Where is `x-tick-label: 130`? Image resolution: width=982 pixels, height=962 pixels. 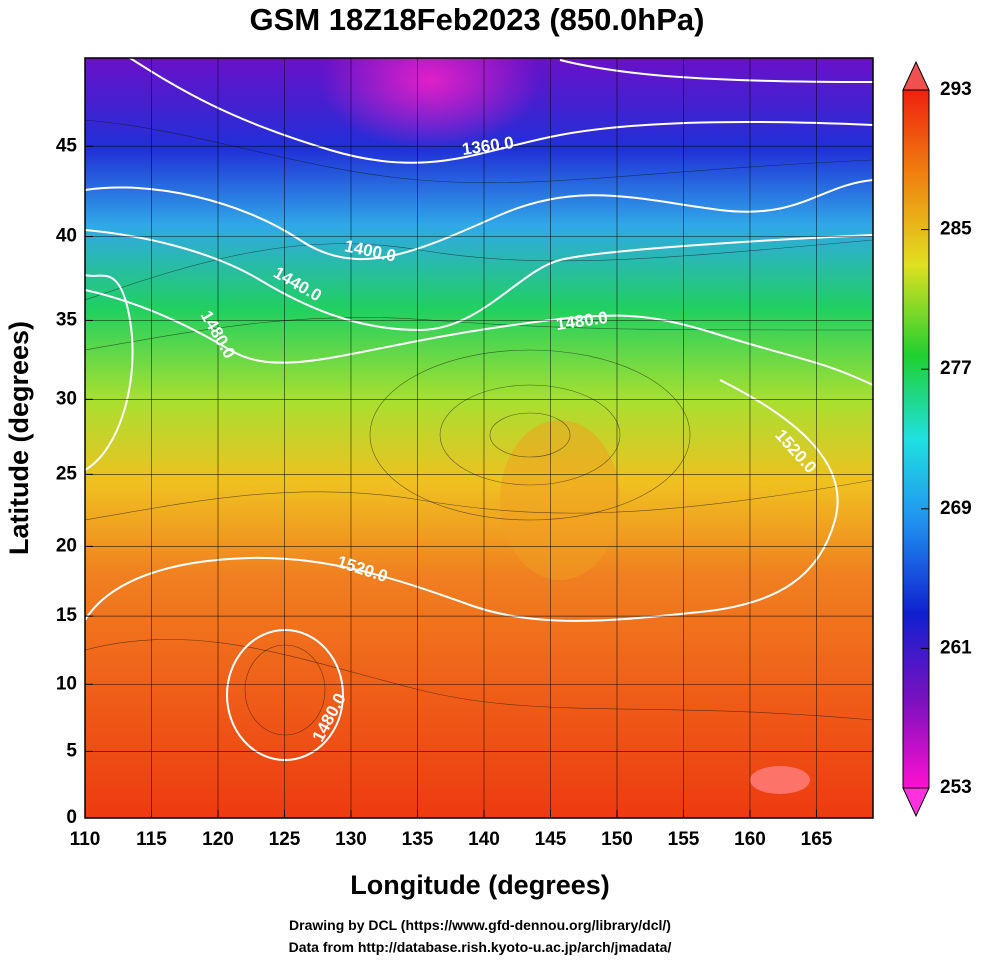 x-tick-label: 130 is located at coordinates (351, 839).